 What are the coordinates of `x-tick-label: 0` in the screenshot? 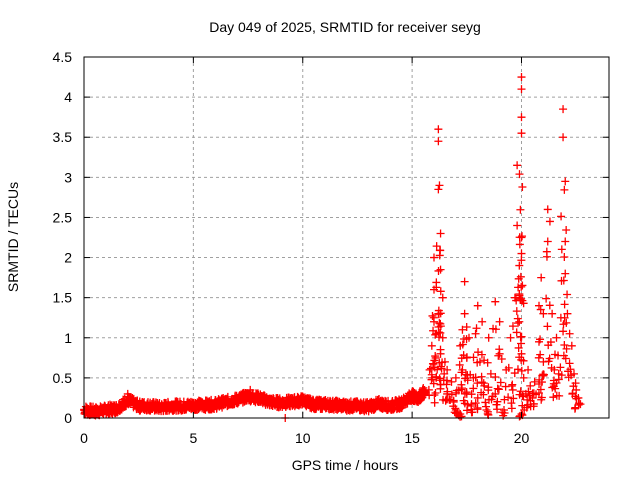 It's located at (84, 438).